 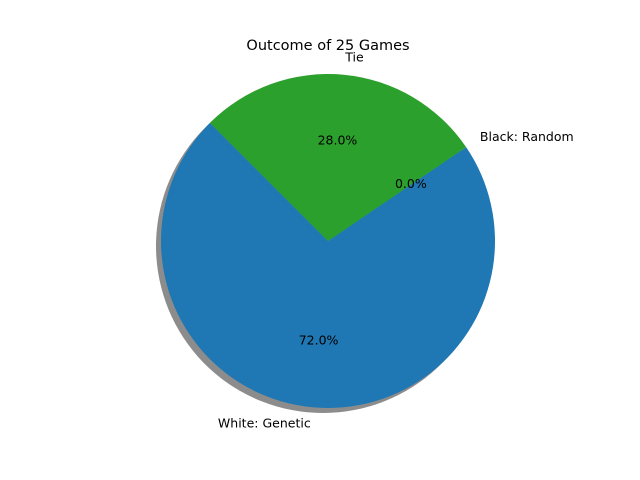 What do you see at coordinates (338, 157) in the screenshot?
I see `slice-tie` at bounding box center [338, 157].